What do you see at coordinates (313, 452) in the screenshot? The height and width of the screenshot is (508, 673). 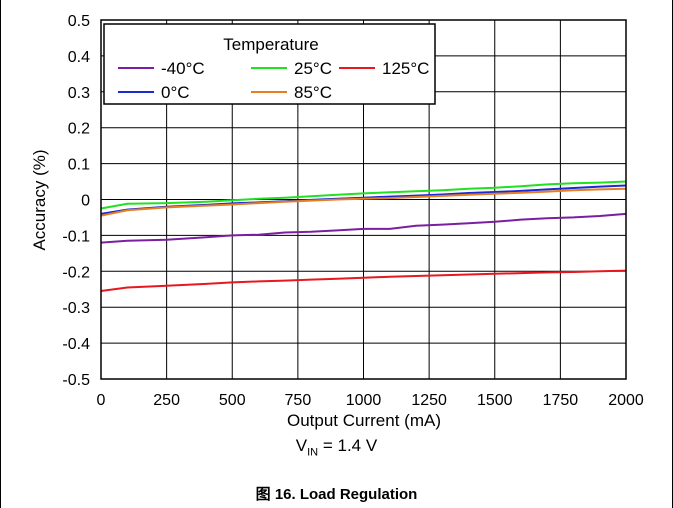 I see `condition-subscript: IN` at bounding box center [313, 452].